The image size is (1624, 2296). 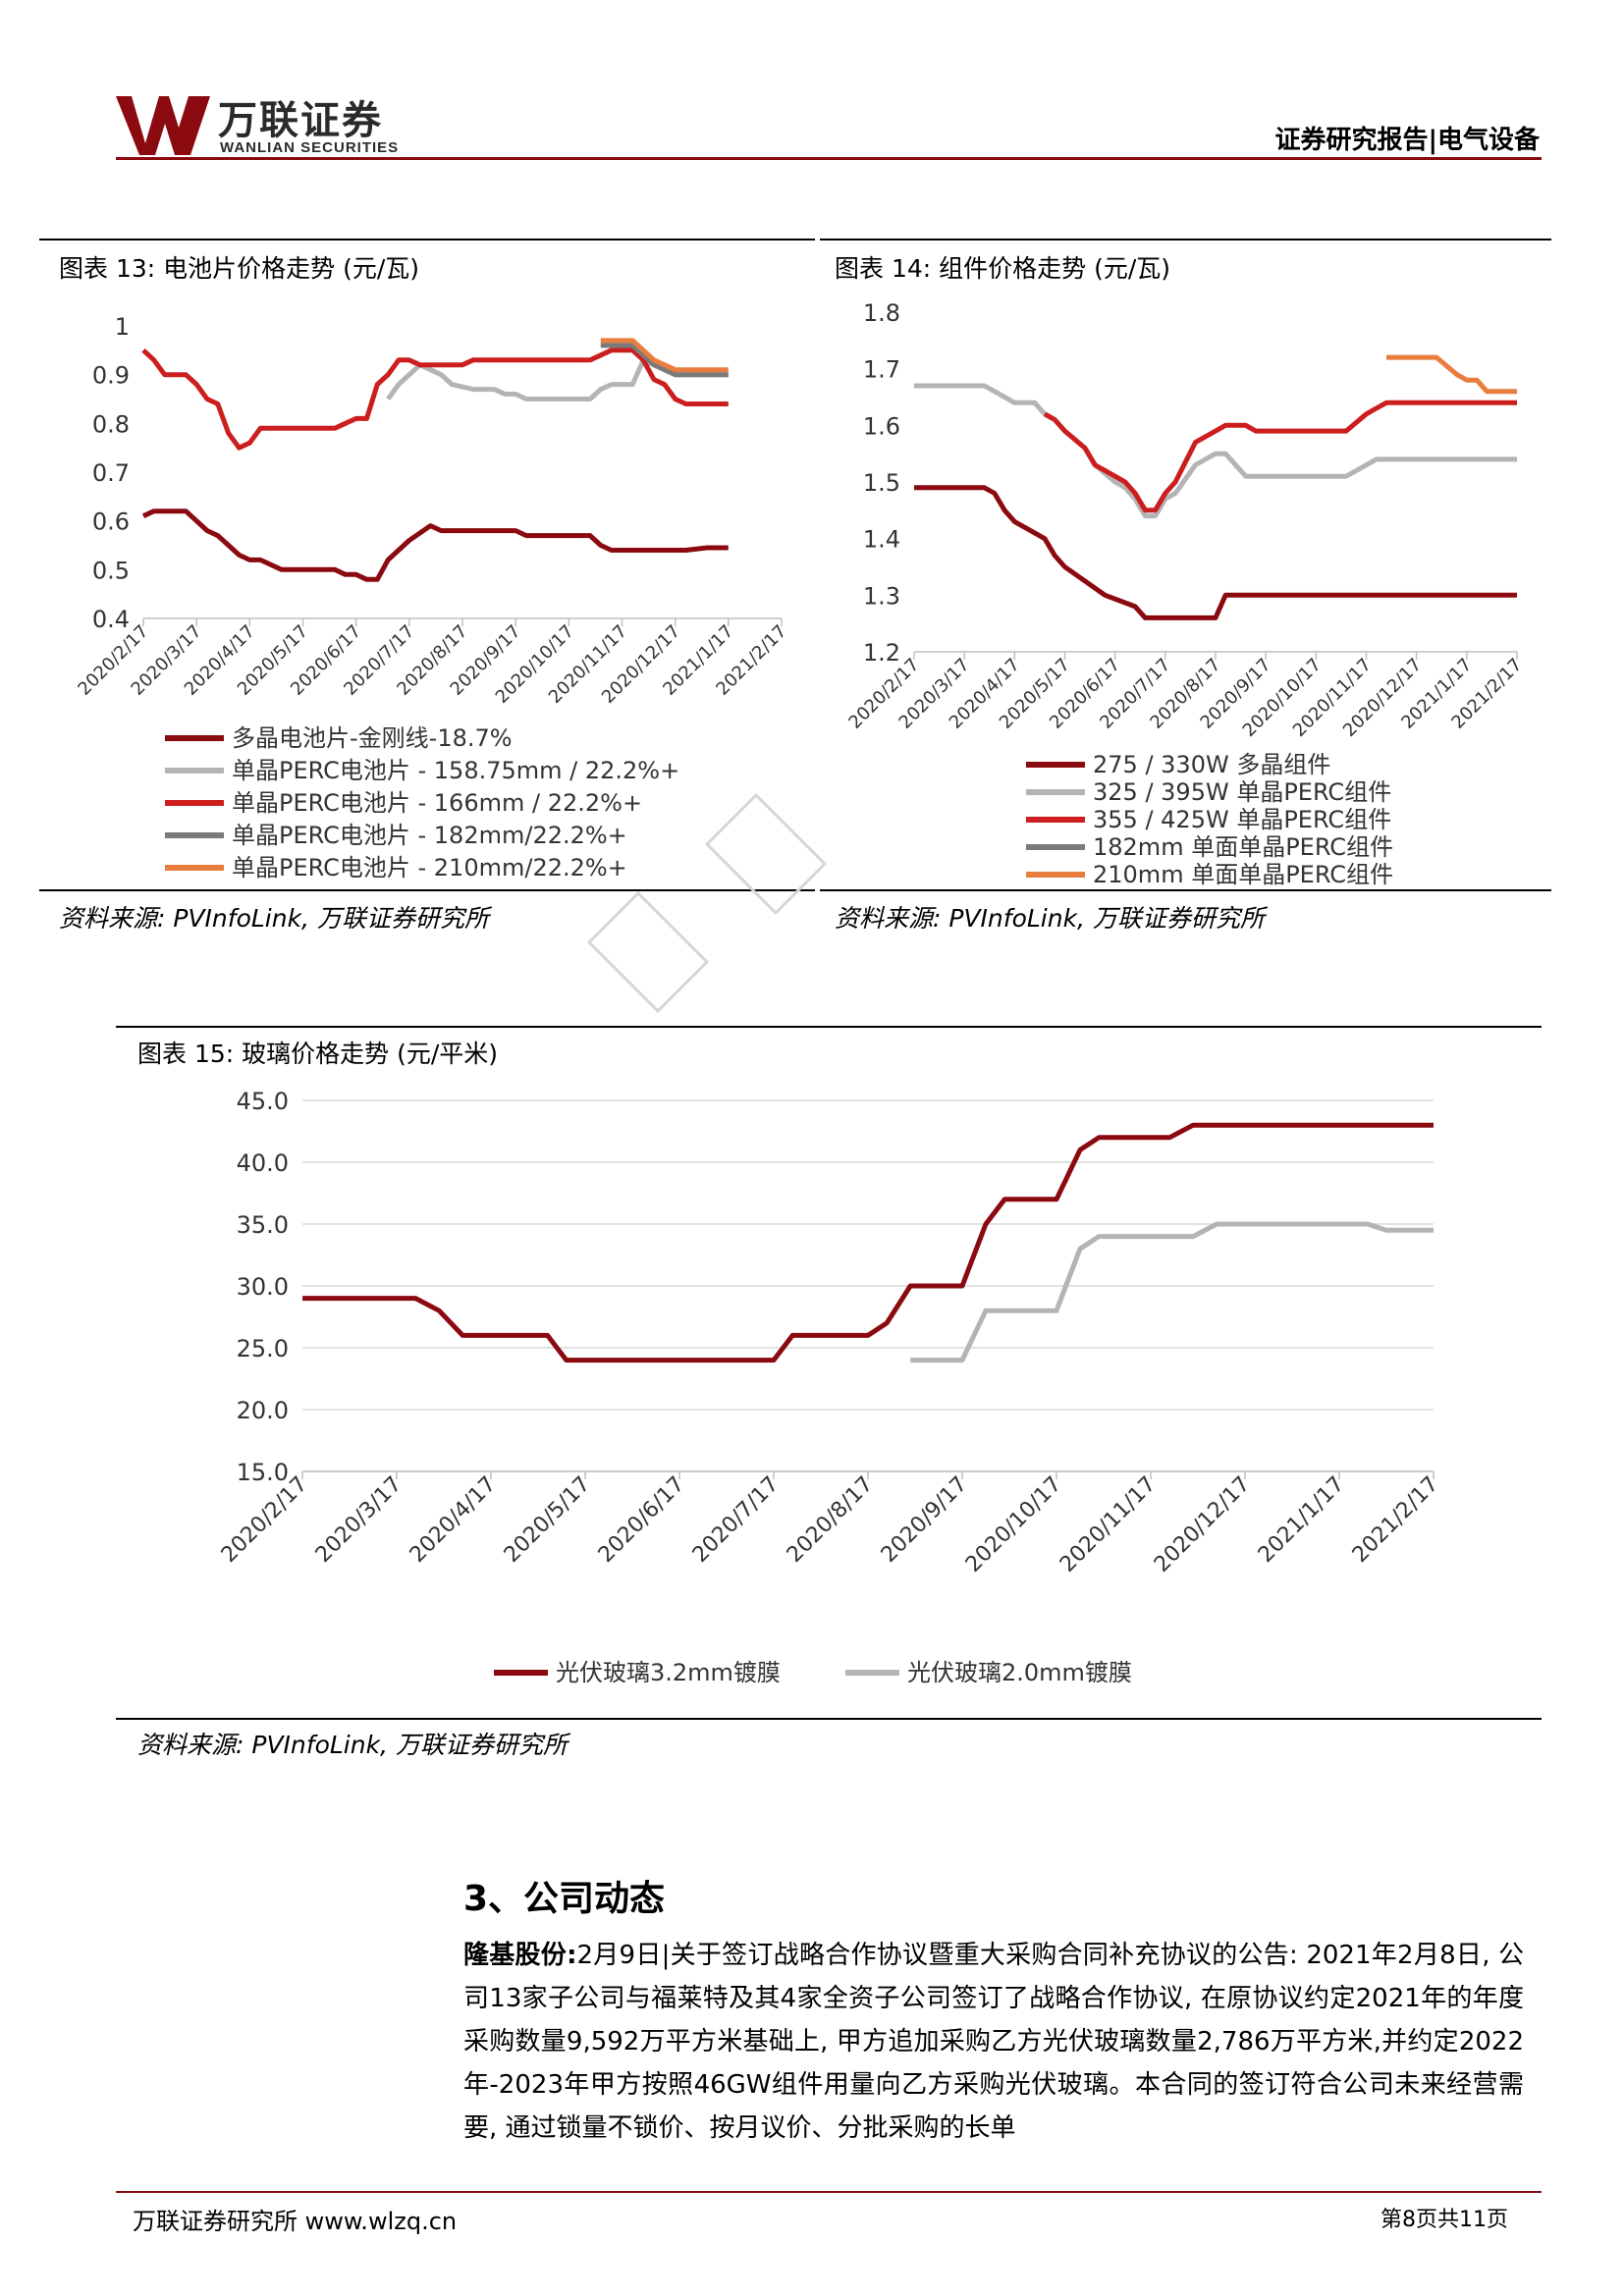 What do you see at coordinates (111, 619) in the screenshot?
I see `y-tick-label: 0.4` at bounding box center [111, 619].